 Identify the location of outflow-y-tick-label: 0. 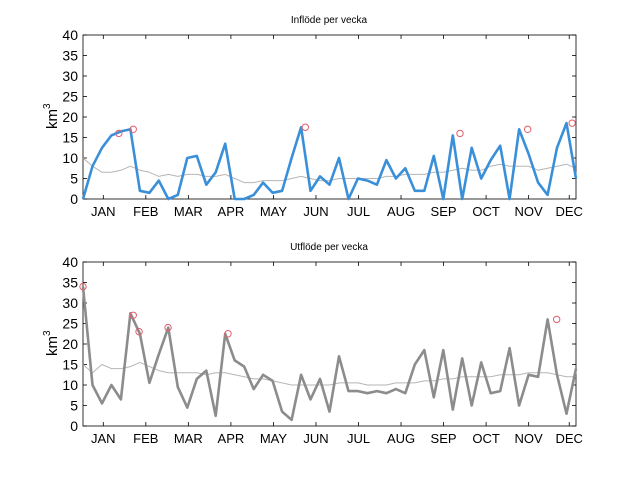
(74, 426).